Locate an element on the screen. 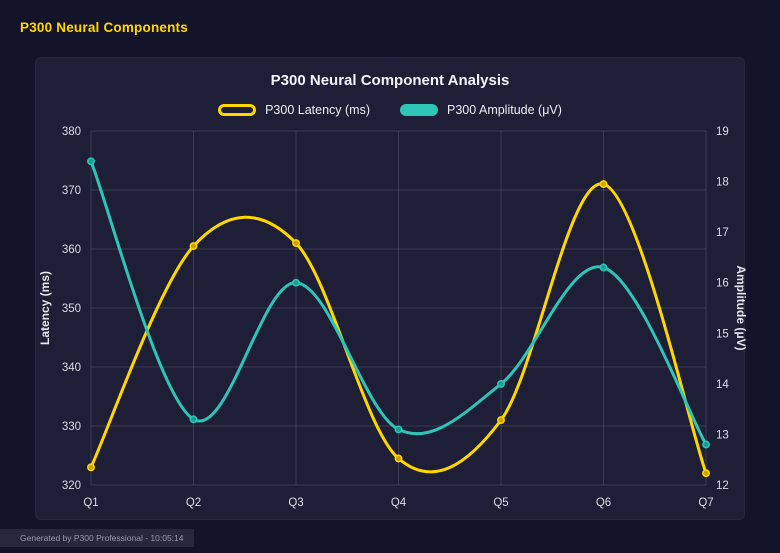  svg-text: 14 is located at coordinates (722, 385).